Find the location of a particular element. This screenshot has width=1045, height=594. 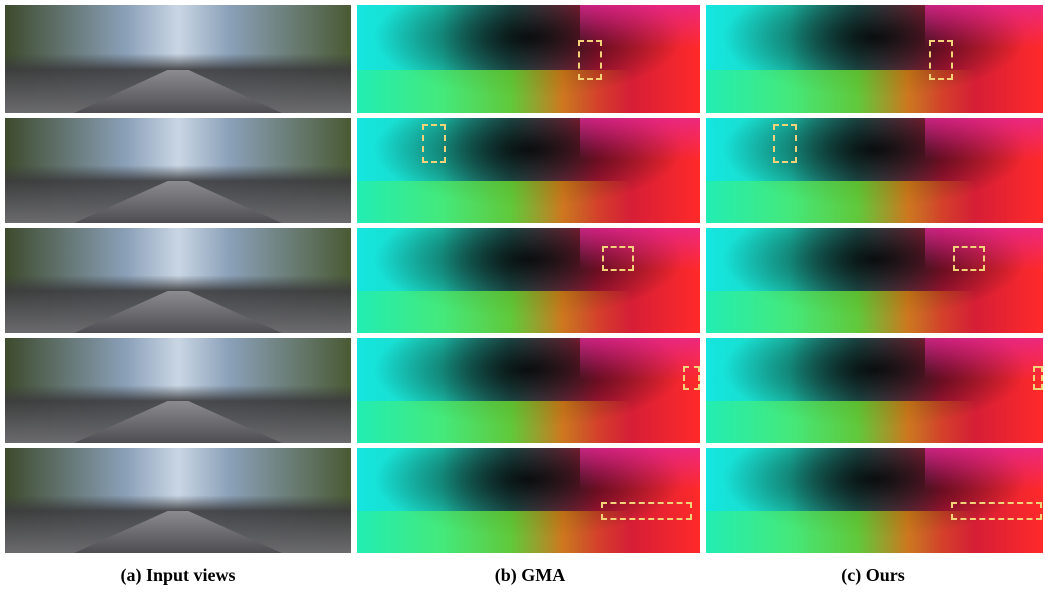

caption: (a) Input views is located at coordinates (178, 575).